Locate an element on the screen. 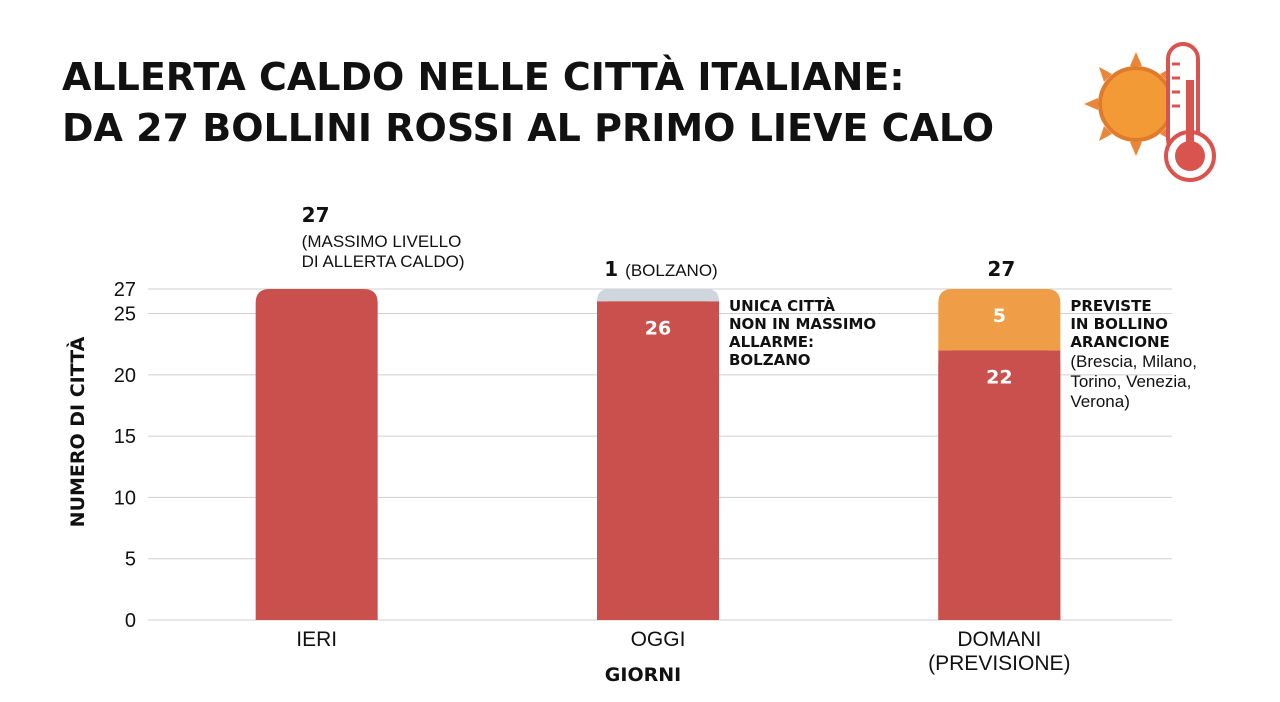  segment-value-label: 5 is located at coordinates (999, 316).